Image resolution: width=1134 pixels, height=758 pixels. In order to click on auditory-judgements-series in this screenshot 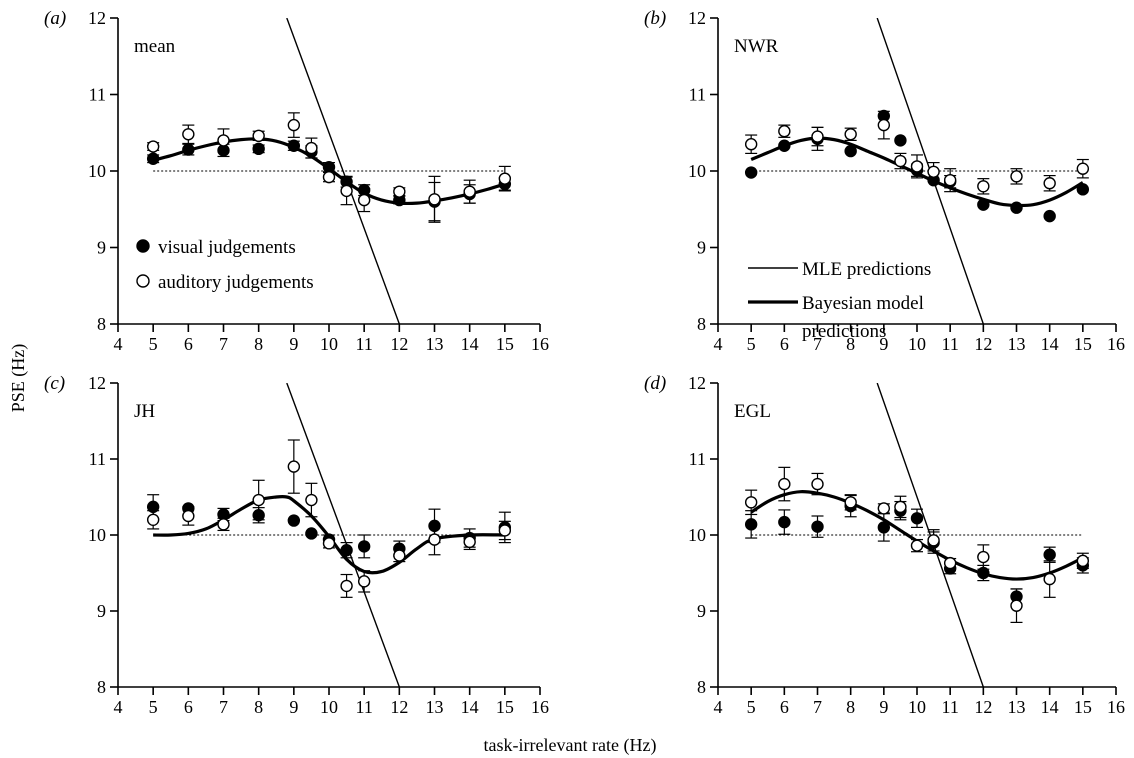, I will do `click(329, 167)`.